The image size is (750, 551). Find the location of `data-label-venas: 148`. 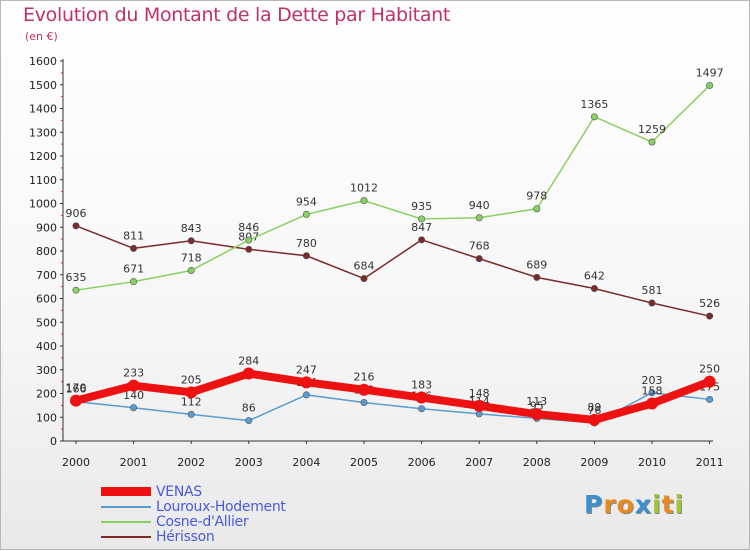

data-label-venas: 148 is located at coordinates (479, 393).